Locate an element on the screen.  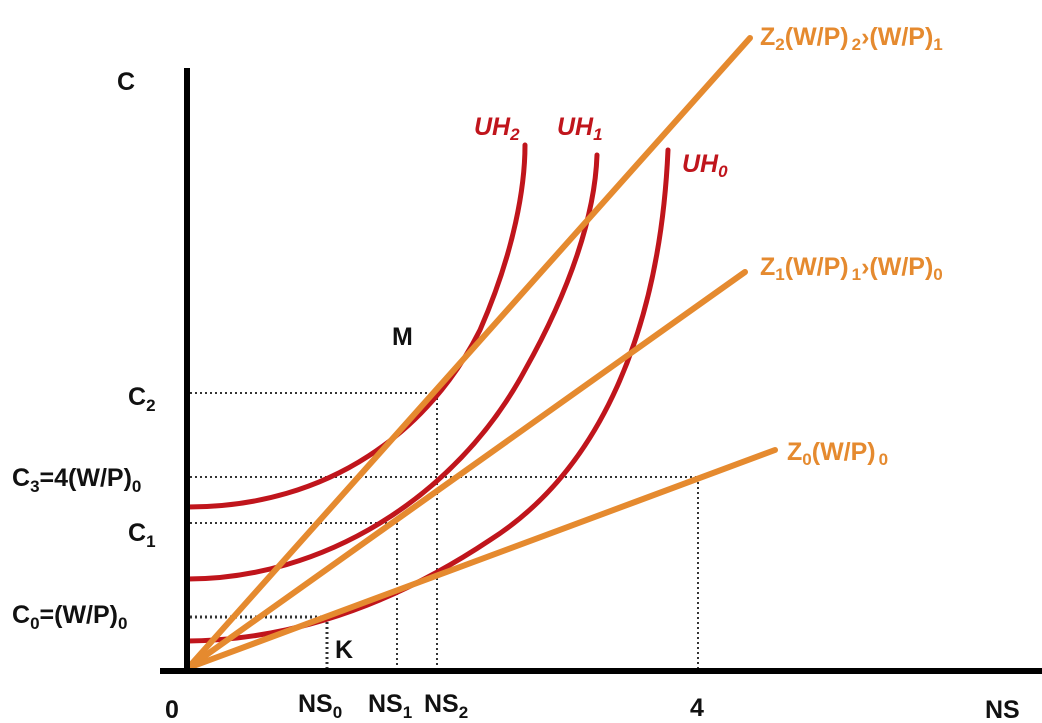
x-tick-ns2: NS2 is located at coordinates (446, 706).